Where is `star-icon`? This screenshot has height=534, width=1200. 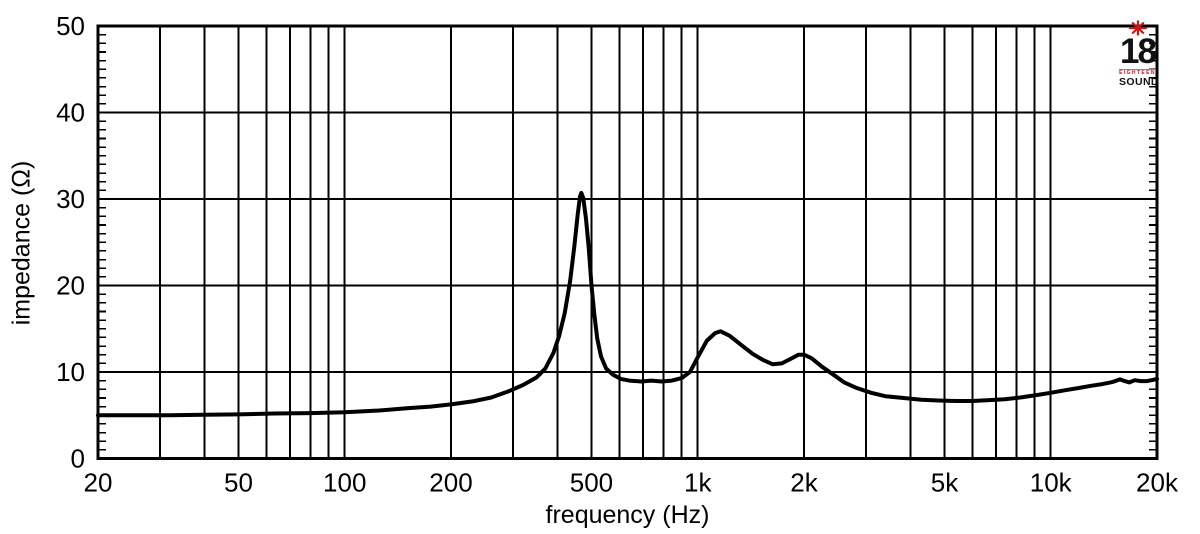
star-icon is located at coordinates (1137, 28).